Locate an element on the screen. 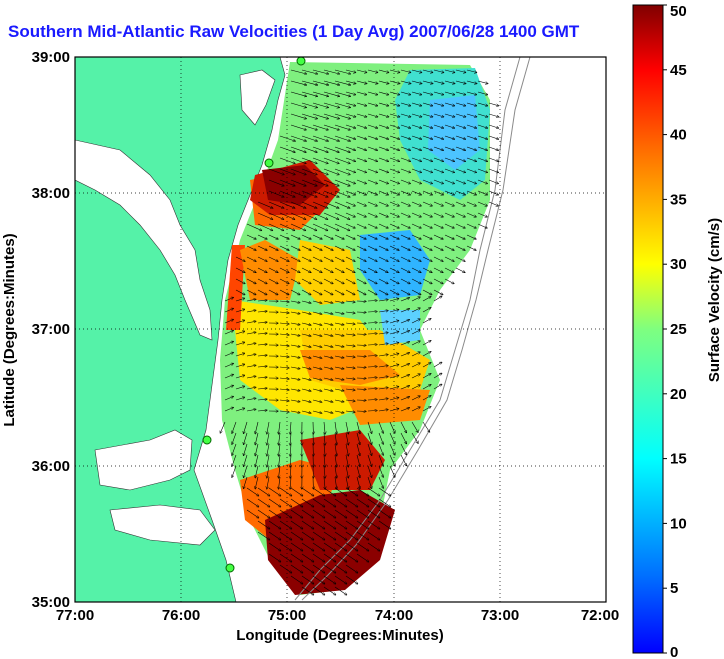 Image resolution: width=724 pixels, height=659 pixels. colorbar-tick-label: 30 is located at coordinates (678, 264).